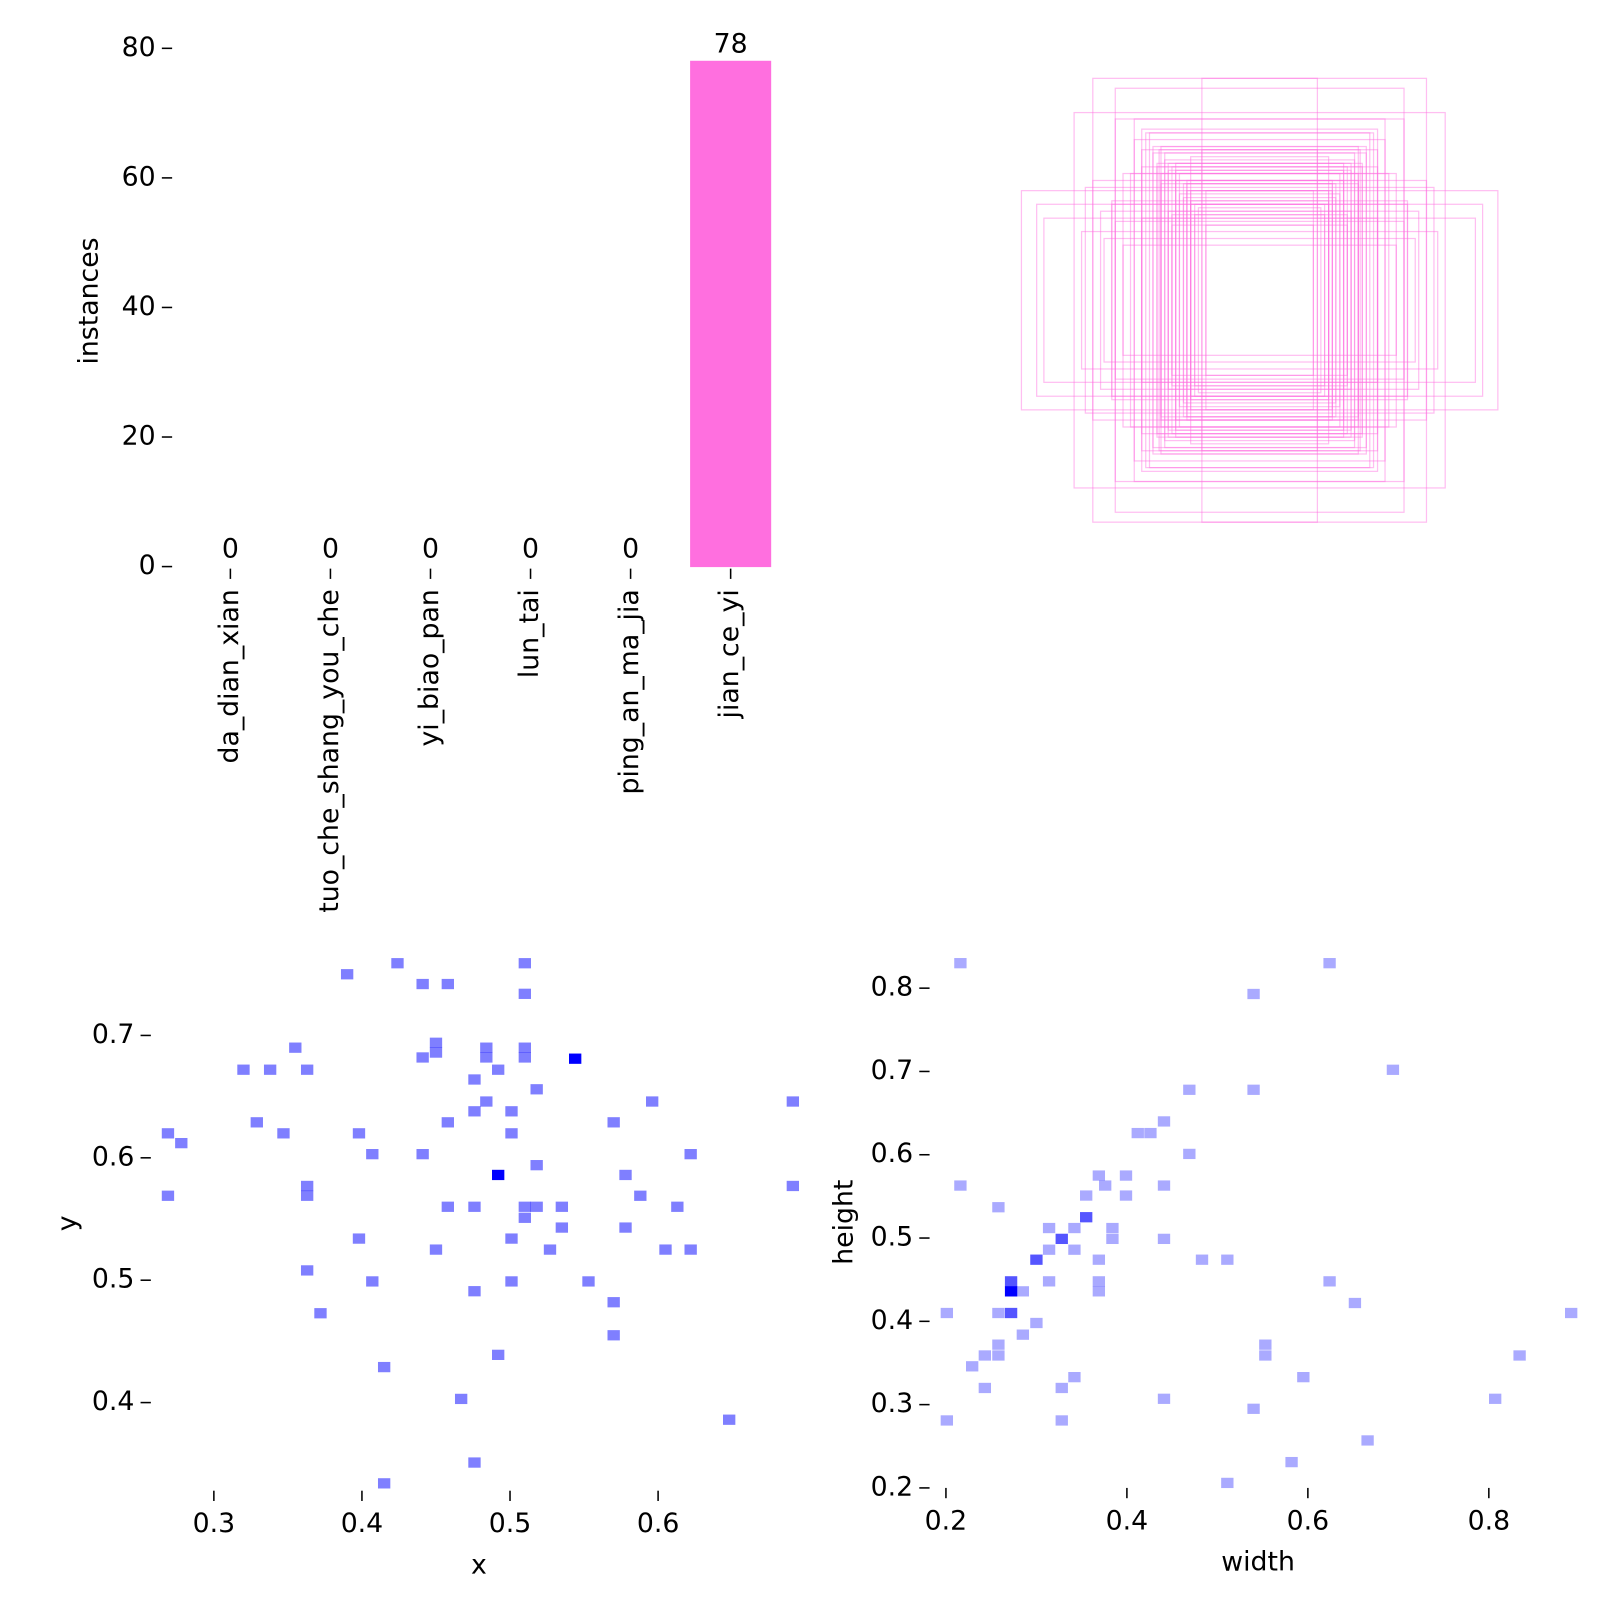 The image size is (1600, 1600). I want to click on x-tick-label: tuo_che_shang_you_che, so click(329, 751).